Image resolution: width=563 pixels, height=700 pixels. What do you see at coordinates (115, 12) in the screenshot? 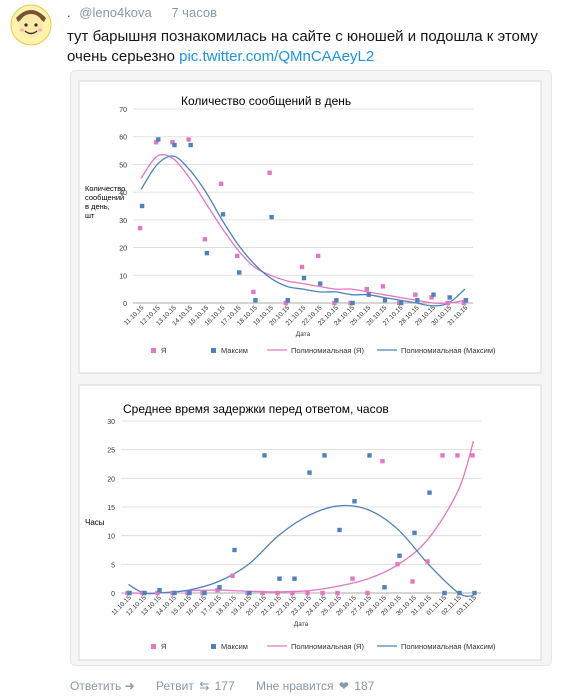
I see `user-handle: @leno4kova` at bounding box center [115, 12].